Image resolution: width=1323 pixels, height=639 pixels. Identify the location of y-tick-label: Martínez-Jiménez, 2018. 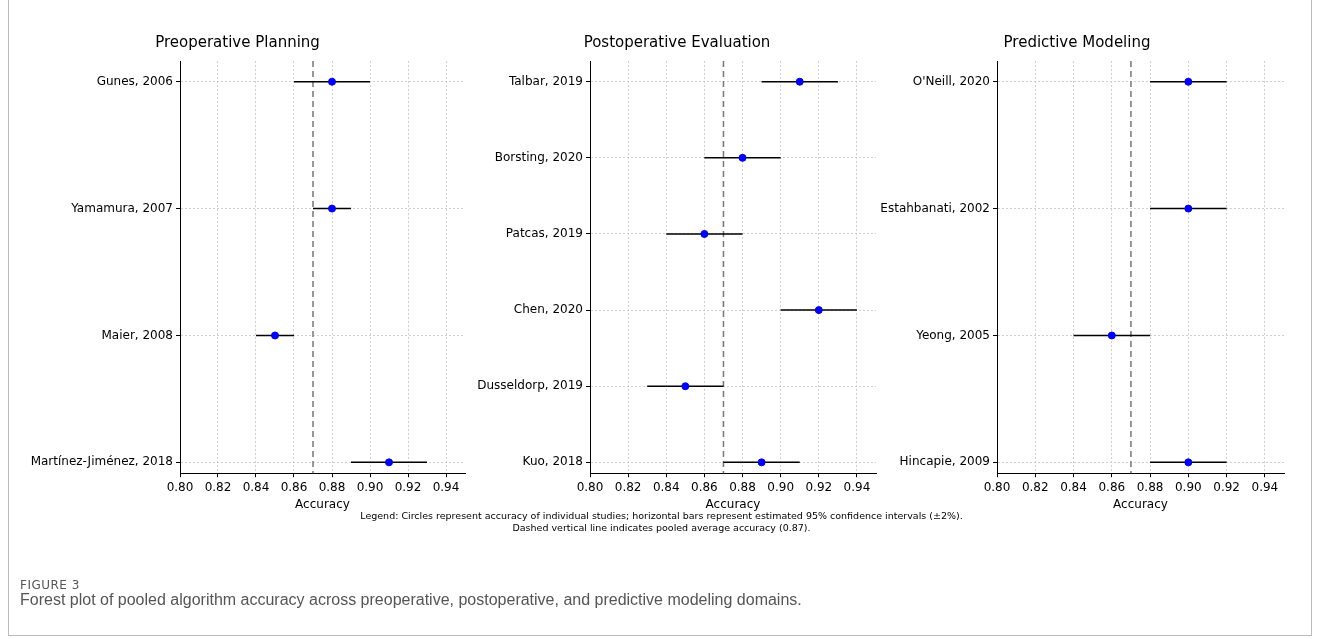
(101, 461).